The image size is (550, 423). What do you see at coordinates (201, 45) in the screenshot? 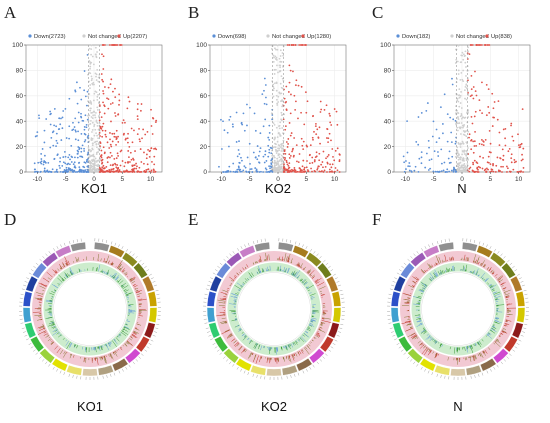
I see `y-tick-label: 100` at bounding box center [201, 45].